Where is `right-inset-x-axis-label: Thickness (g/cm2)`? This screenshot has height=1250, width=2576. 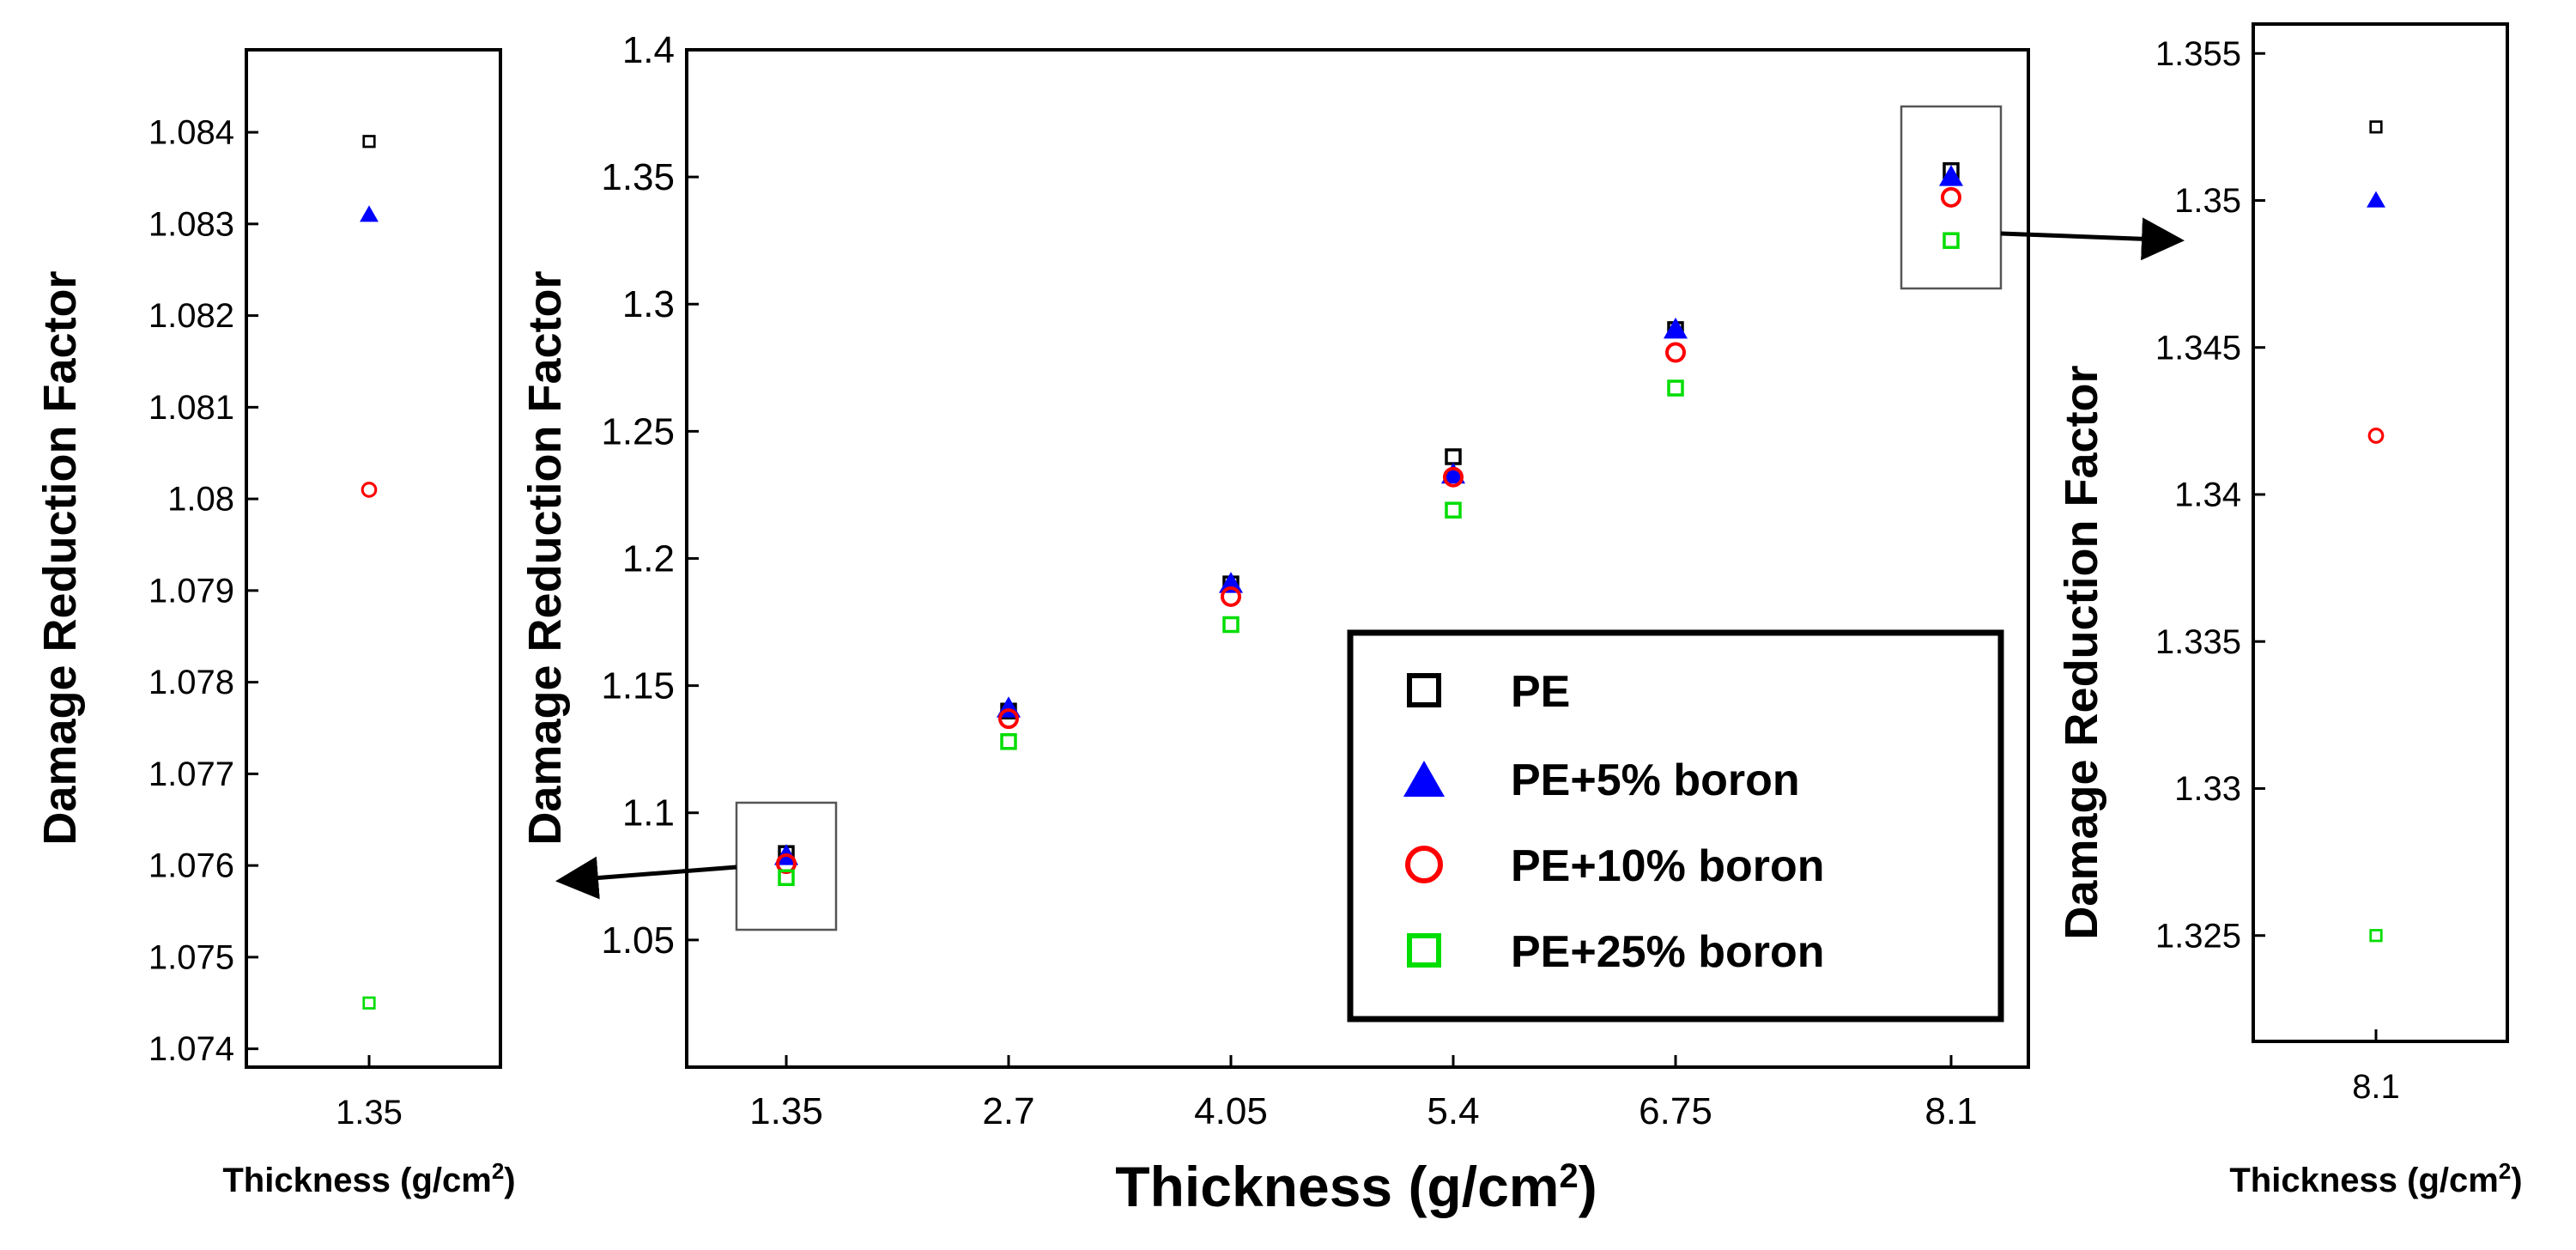 right-inset-x-axis-label: Thickness (g/cm2) is located at coordinates (2375, 1178).